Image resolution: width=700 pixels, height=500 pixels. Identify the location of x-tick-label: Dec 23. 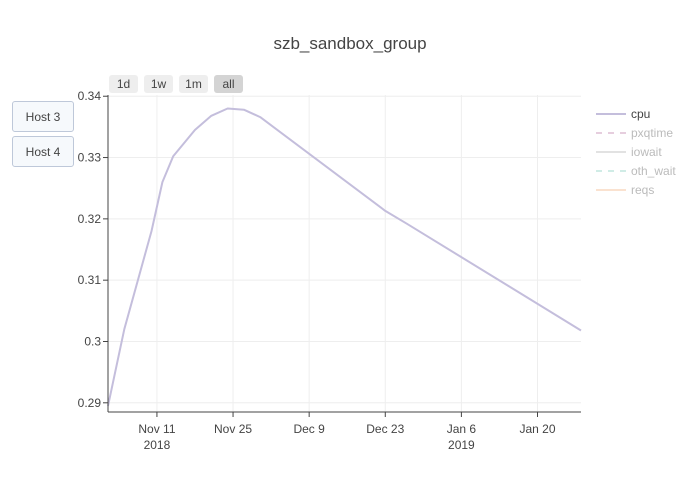
(385, 429).